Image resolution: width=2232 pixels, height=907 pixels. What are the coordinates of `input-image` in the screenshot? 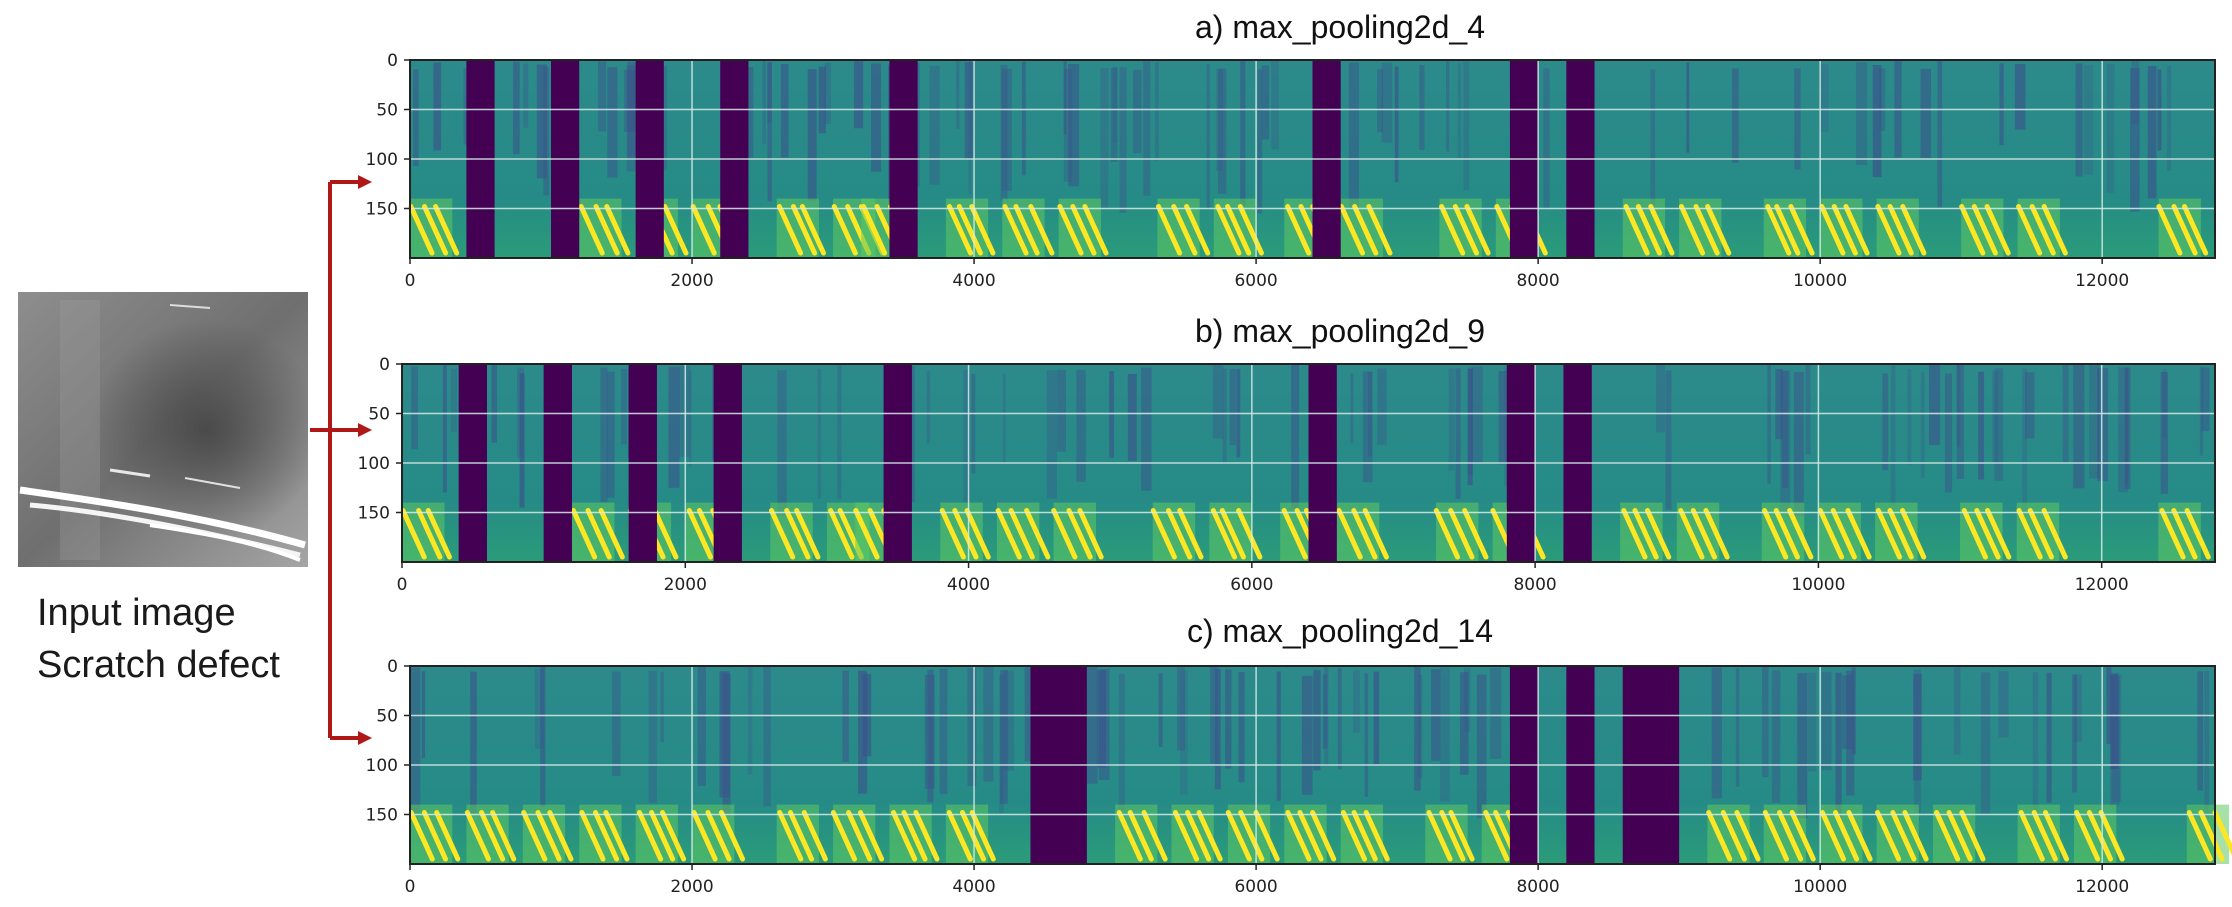 It's located at (163, 429).